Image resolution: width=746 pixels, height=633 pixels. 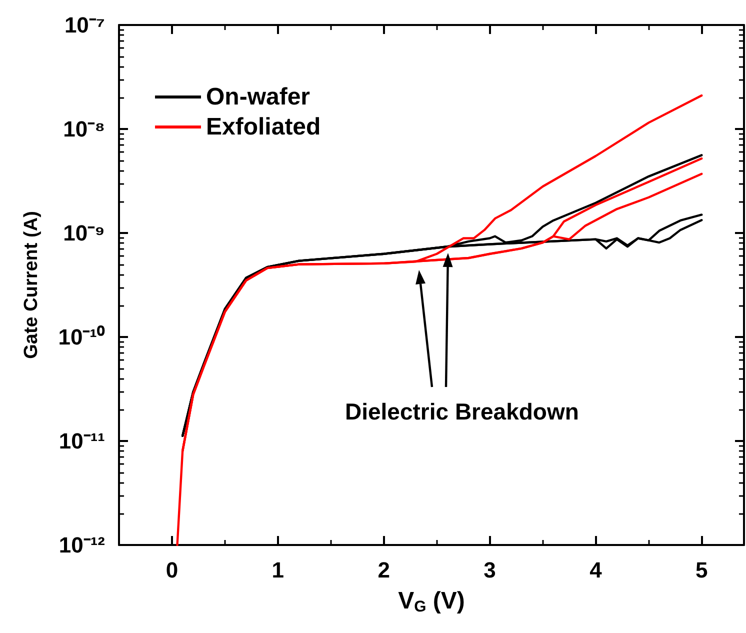 I want to click on x-tick-label: 5, so click(x=702, y=570).